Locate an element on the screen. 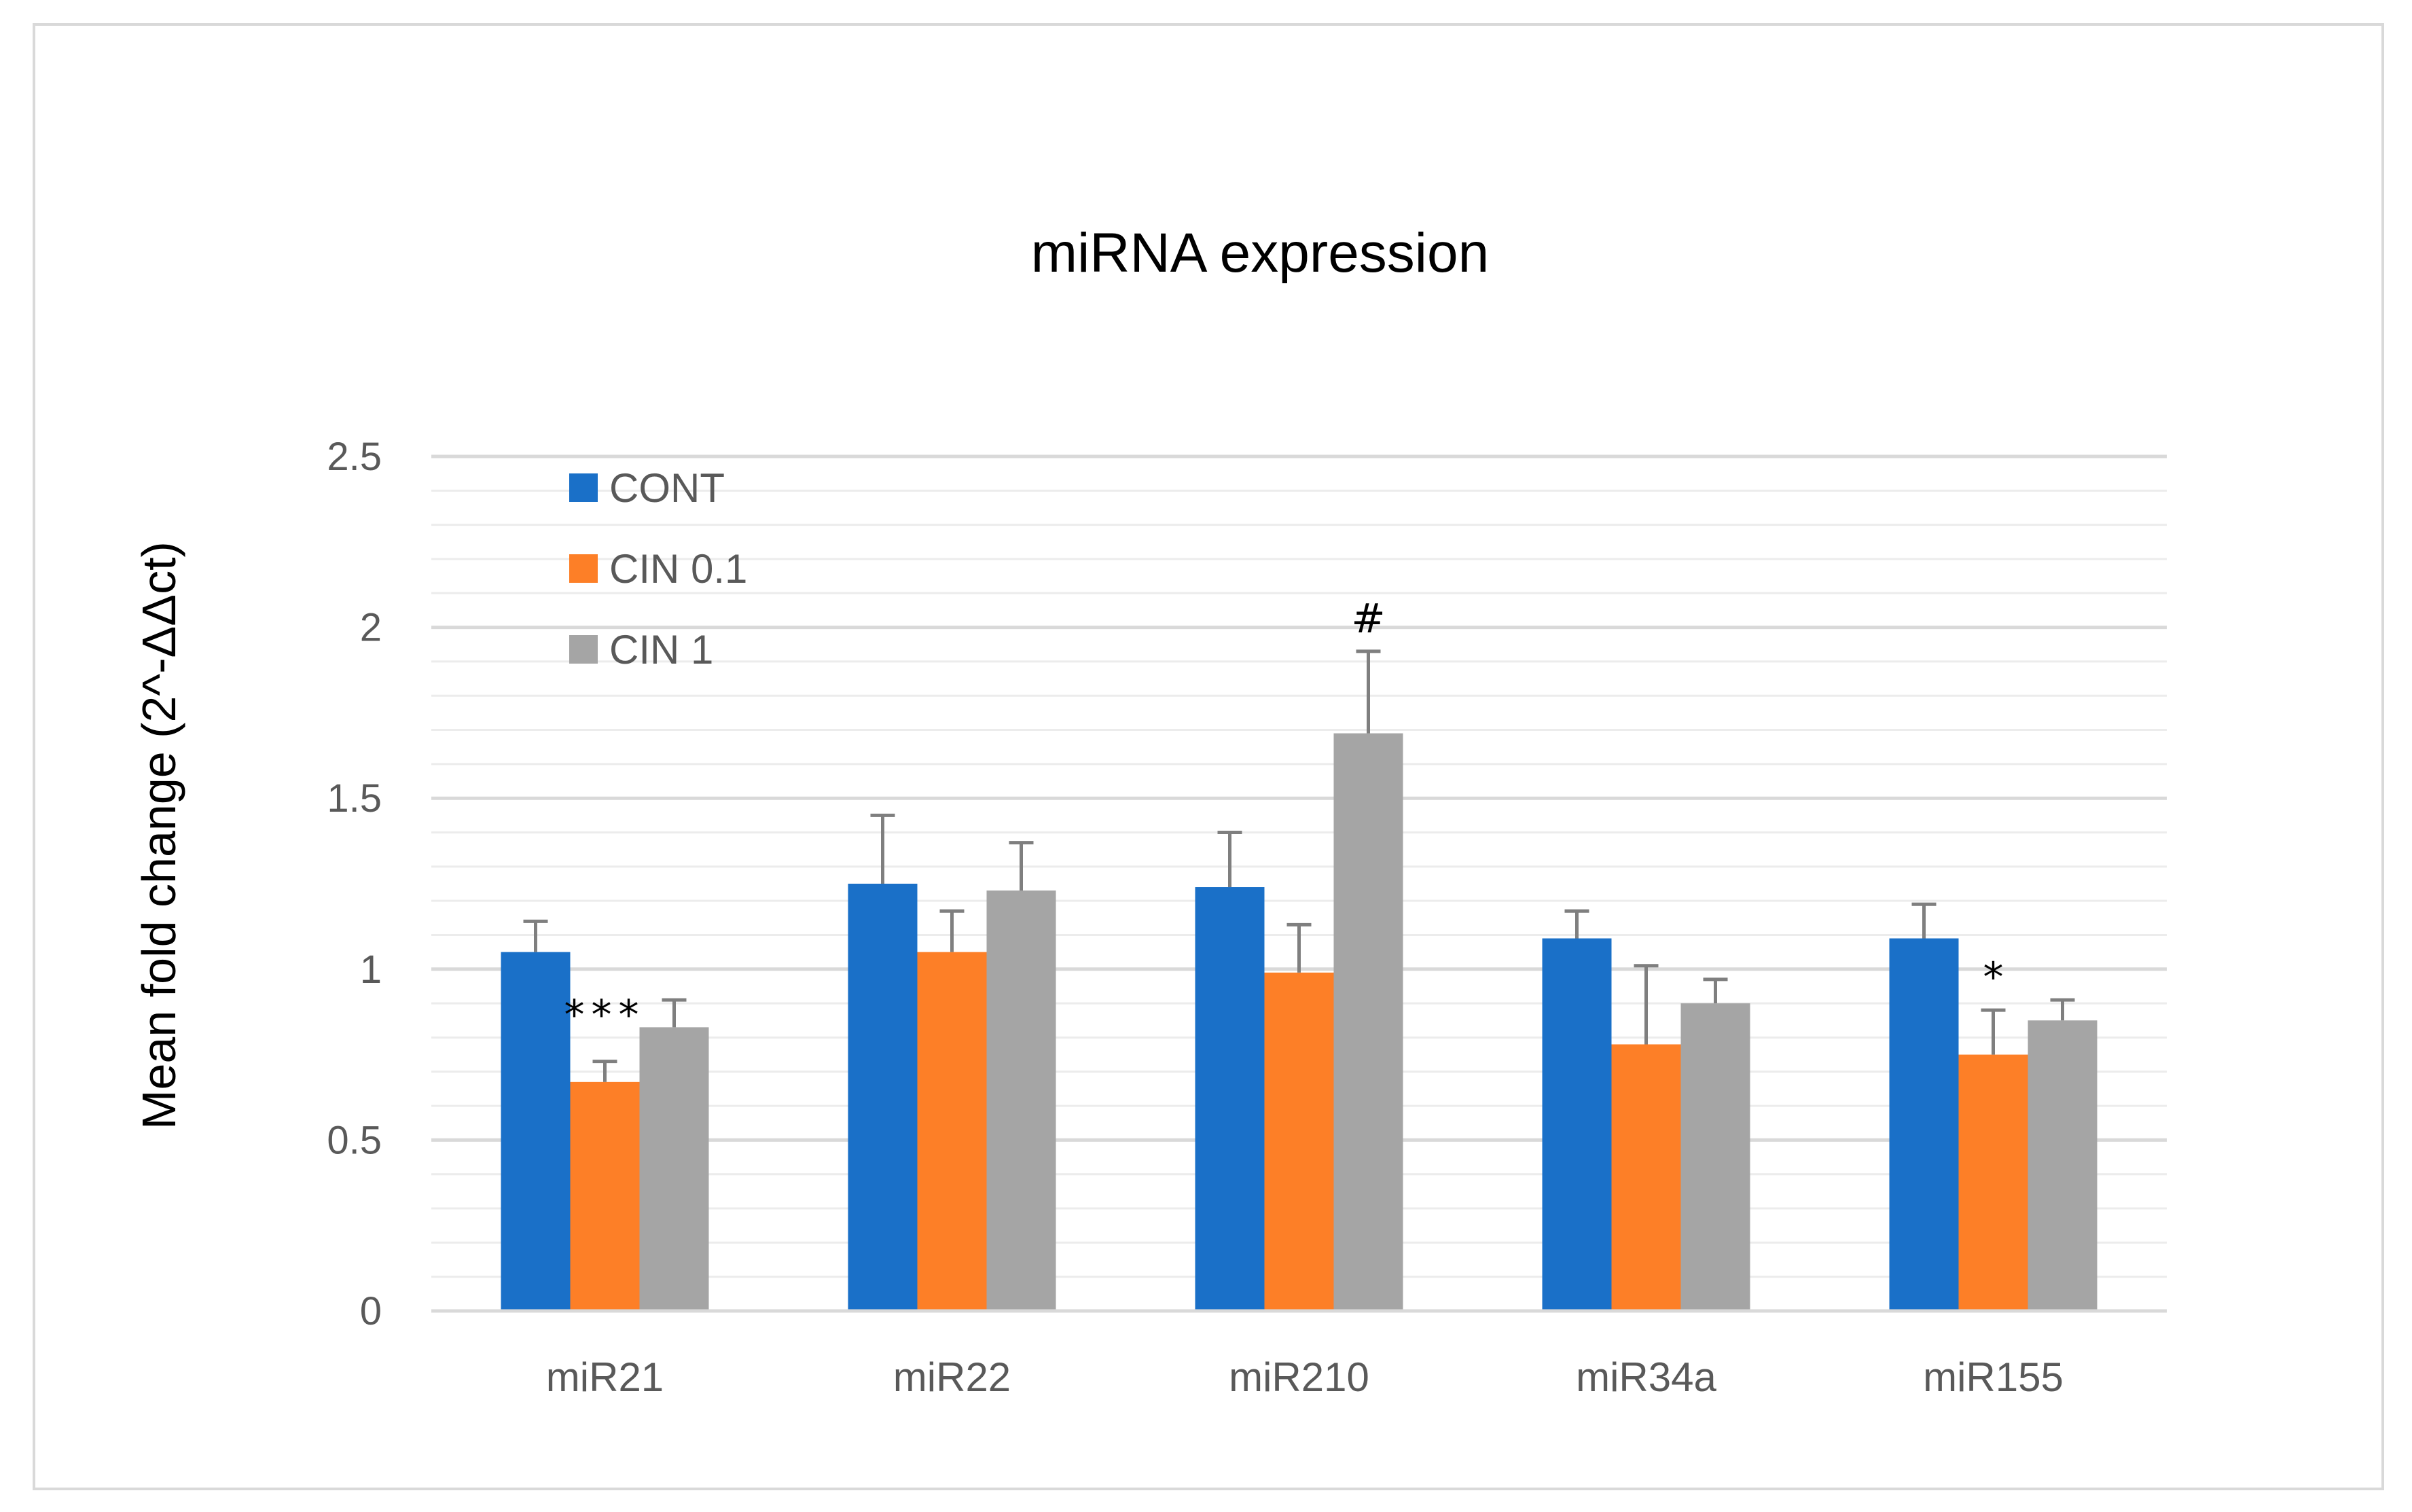 The height and width of the screenshot is (1512, 2412). bar-miR34a-cont is located at coordinates (1577, 1124).